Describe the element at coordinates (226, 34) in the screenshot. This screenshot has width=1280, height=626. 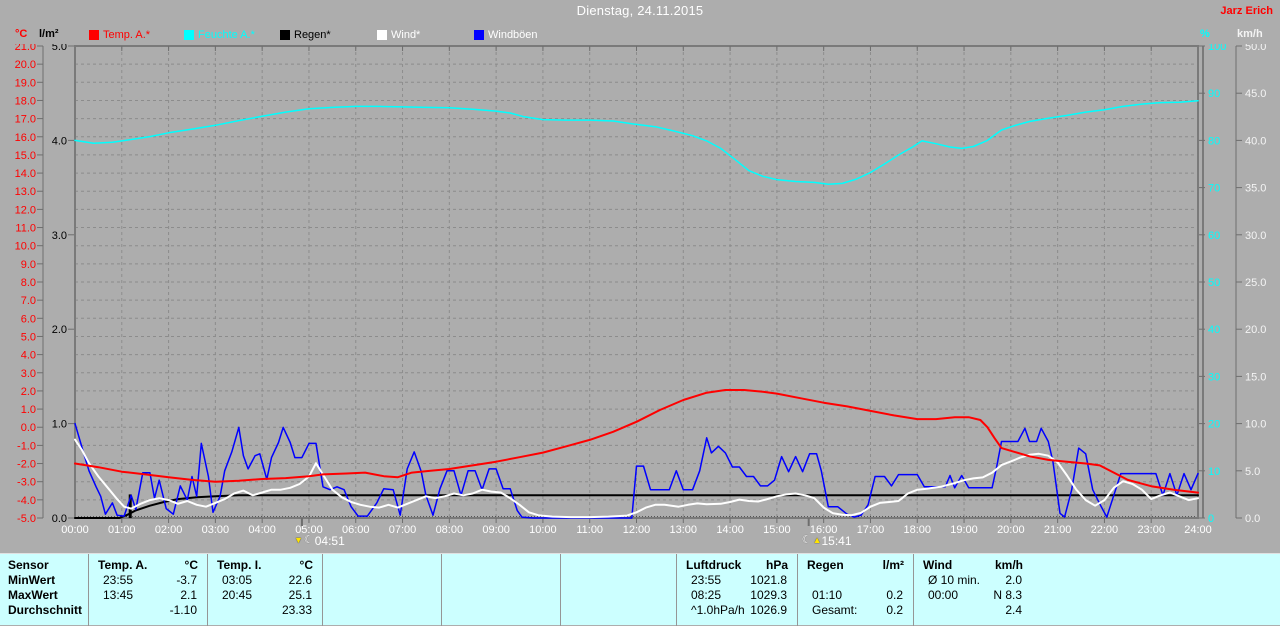
I see `legend-label-humidity: Feuchte A.*` at that location.